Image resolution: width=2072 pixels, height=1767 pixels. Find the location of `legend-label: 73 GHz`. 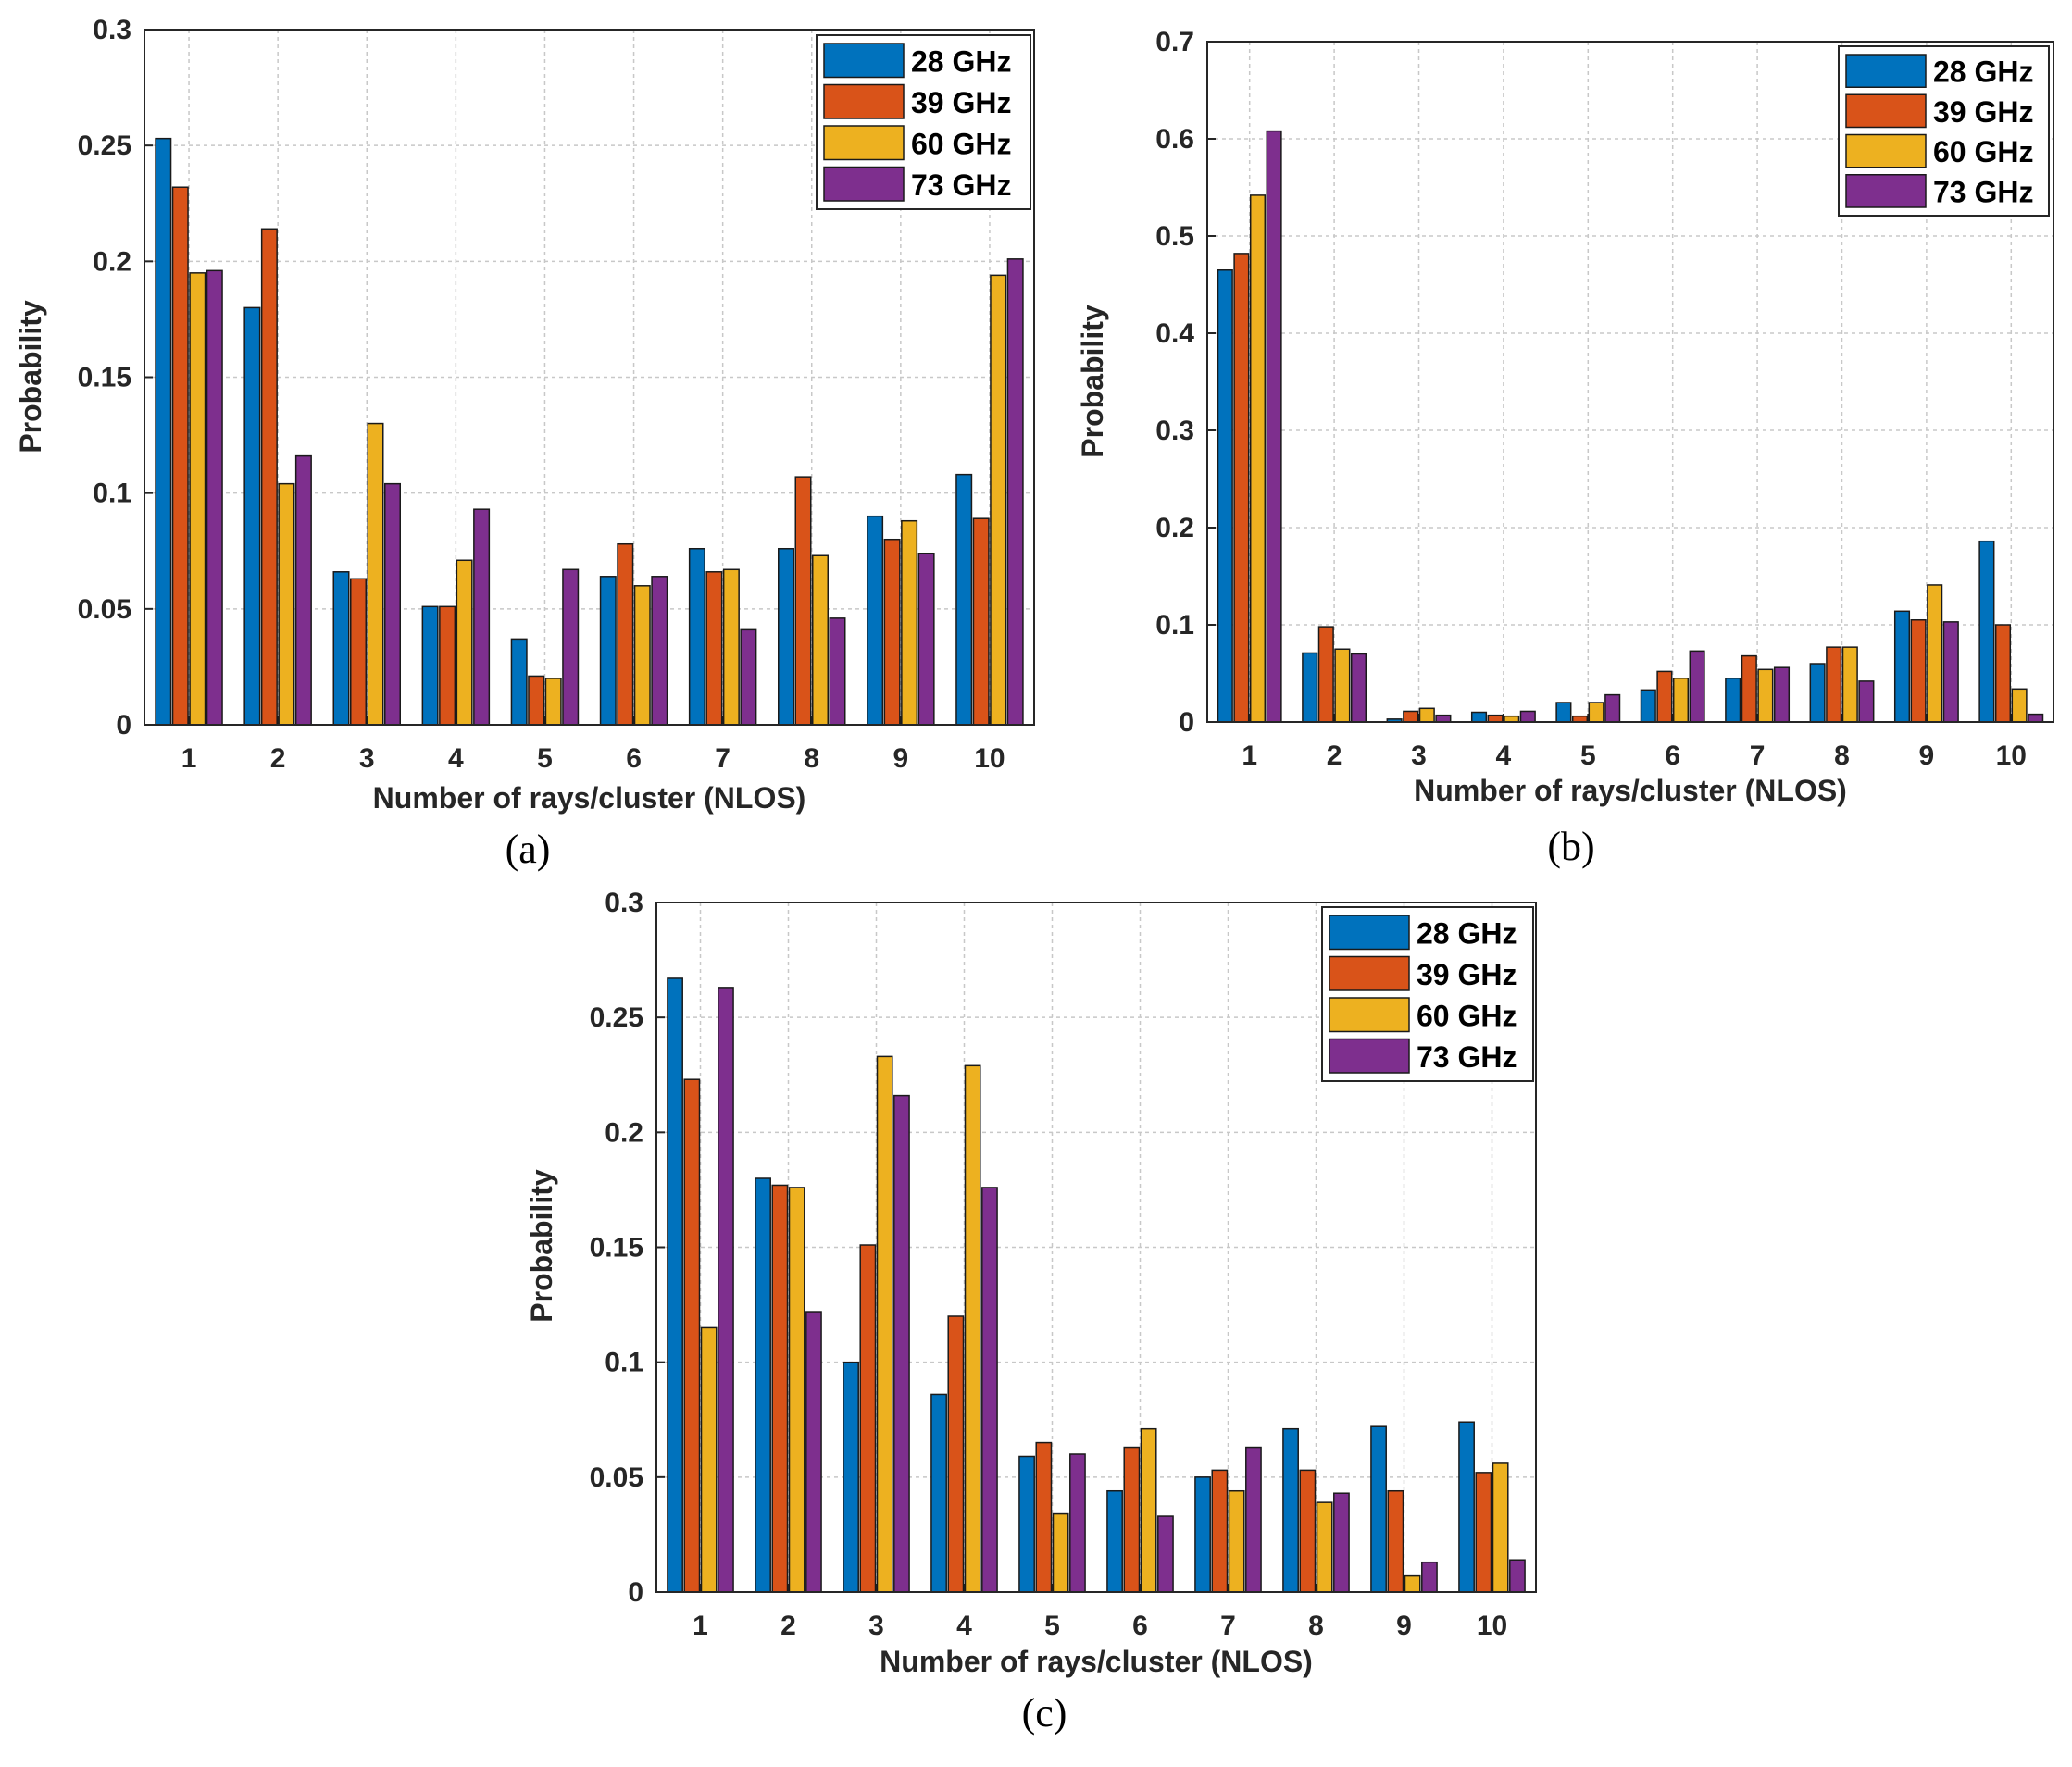

legend-label: 73 GHz is located at coordinates (1983, 192).